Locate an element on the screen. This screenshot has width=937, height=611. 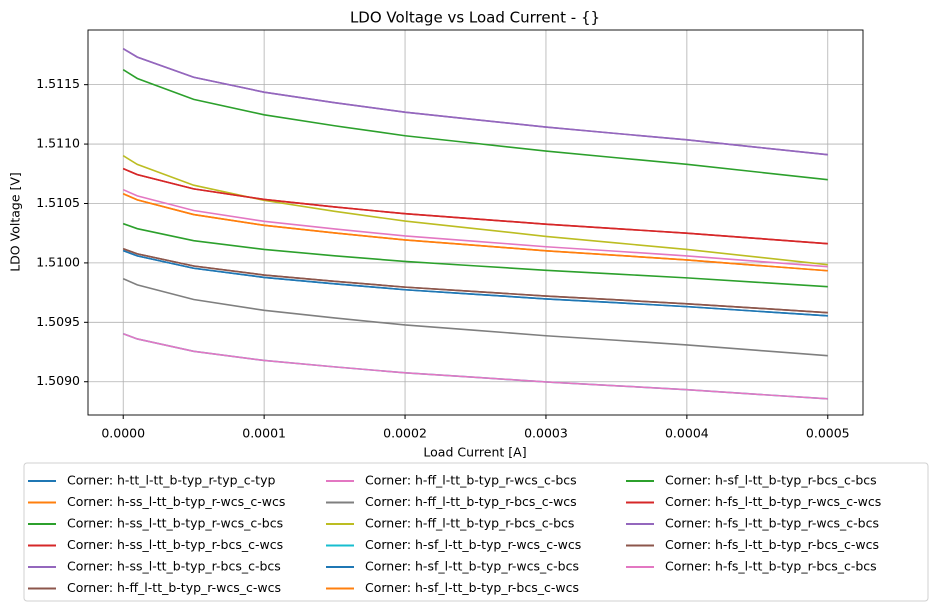
chart-title: LDO Voltage vs Load Current - {} is located at coordinates (475, 18).